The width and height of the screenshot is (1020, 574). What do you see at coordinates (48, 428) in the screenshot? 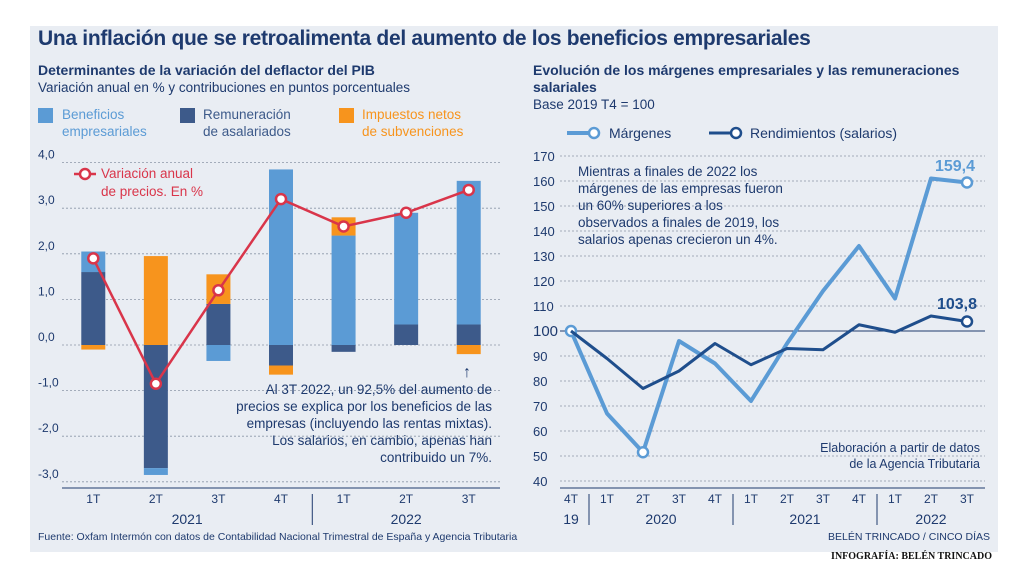
I see `left-y-tick-label: -2,0` at bounding box center [48, 428].